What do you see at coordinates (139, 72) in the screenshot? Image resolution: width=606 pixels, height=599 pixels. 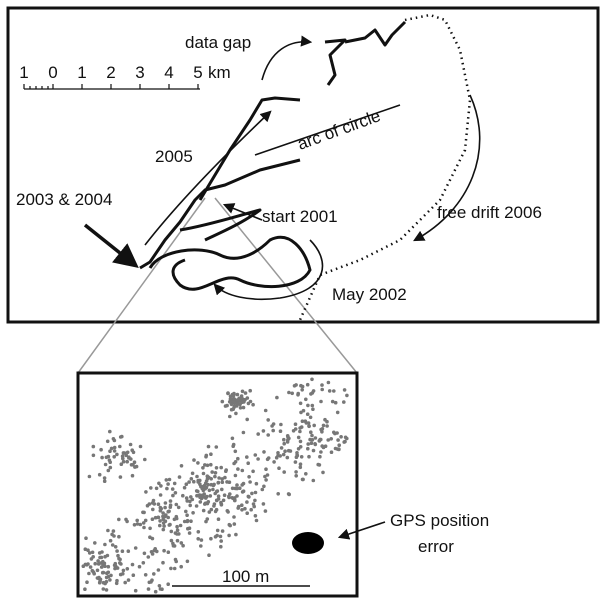 I see `scale-tick-label: 3` at bounding box center [139, 72].